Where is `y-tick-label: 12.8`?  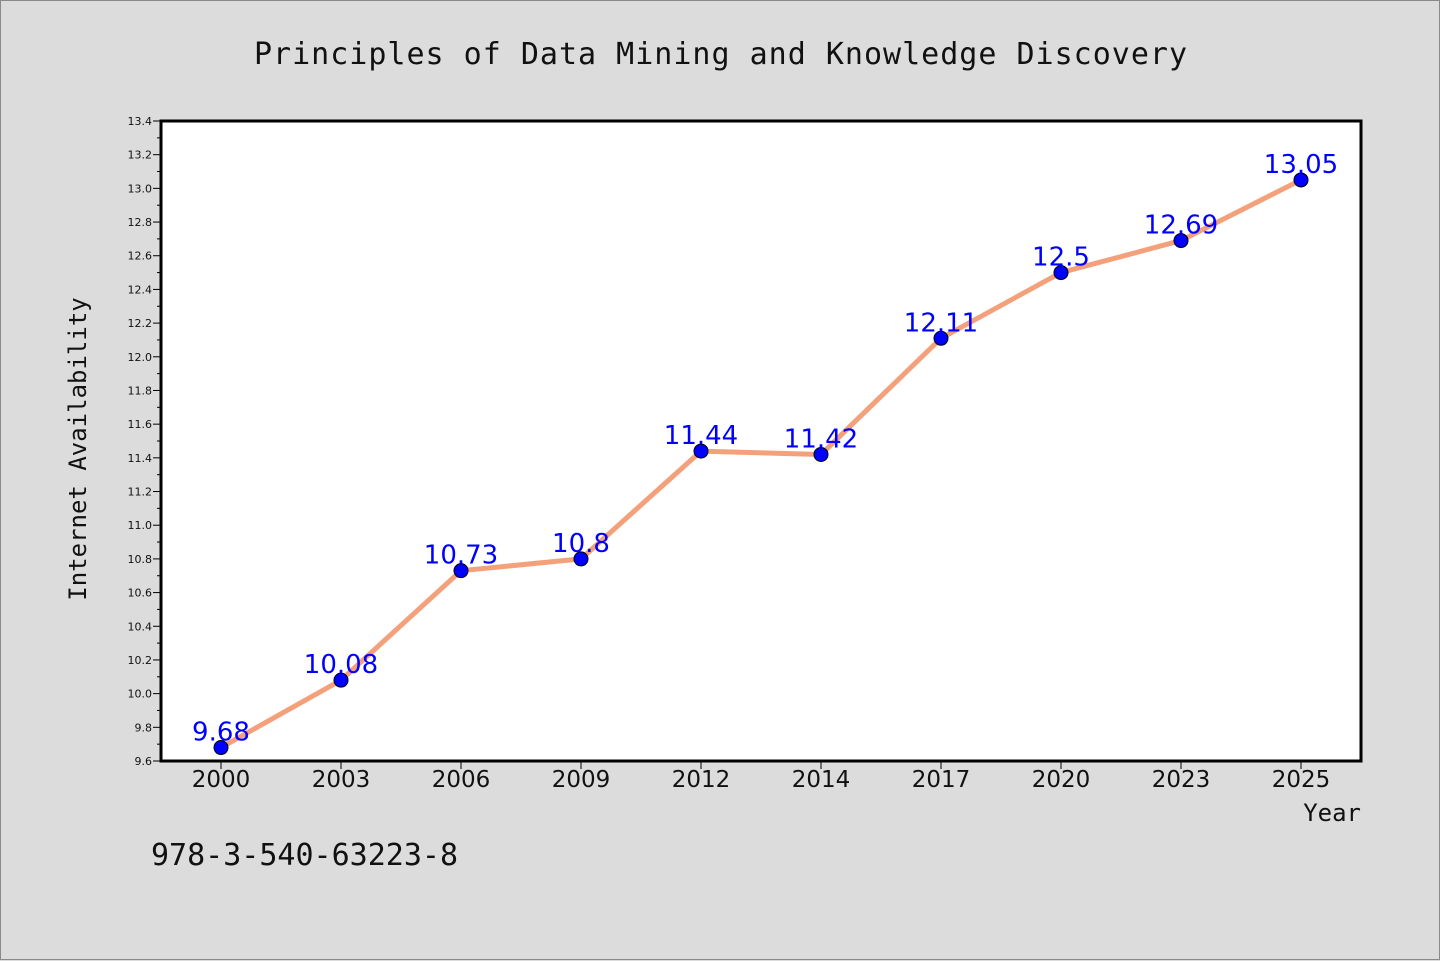
y-tick-label: 12.8 is located at coordinates (140, 222).